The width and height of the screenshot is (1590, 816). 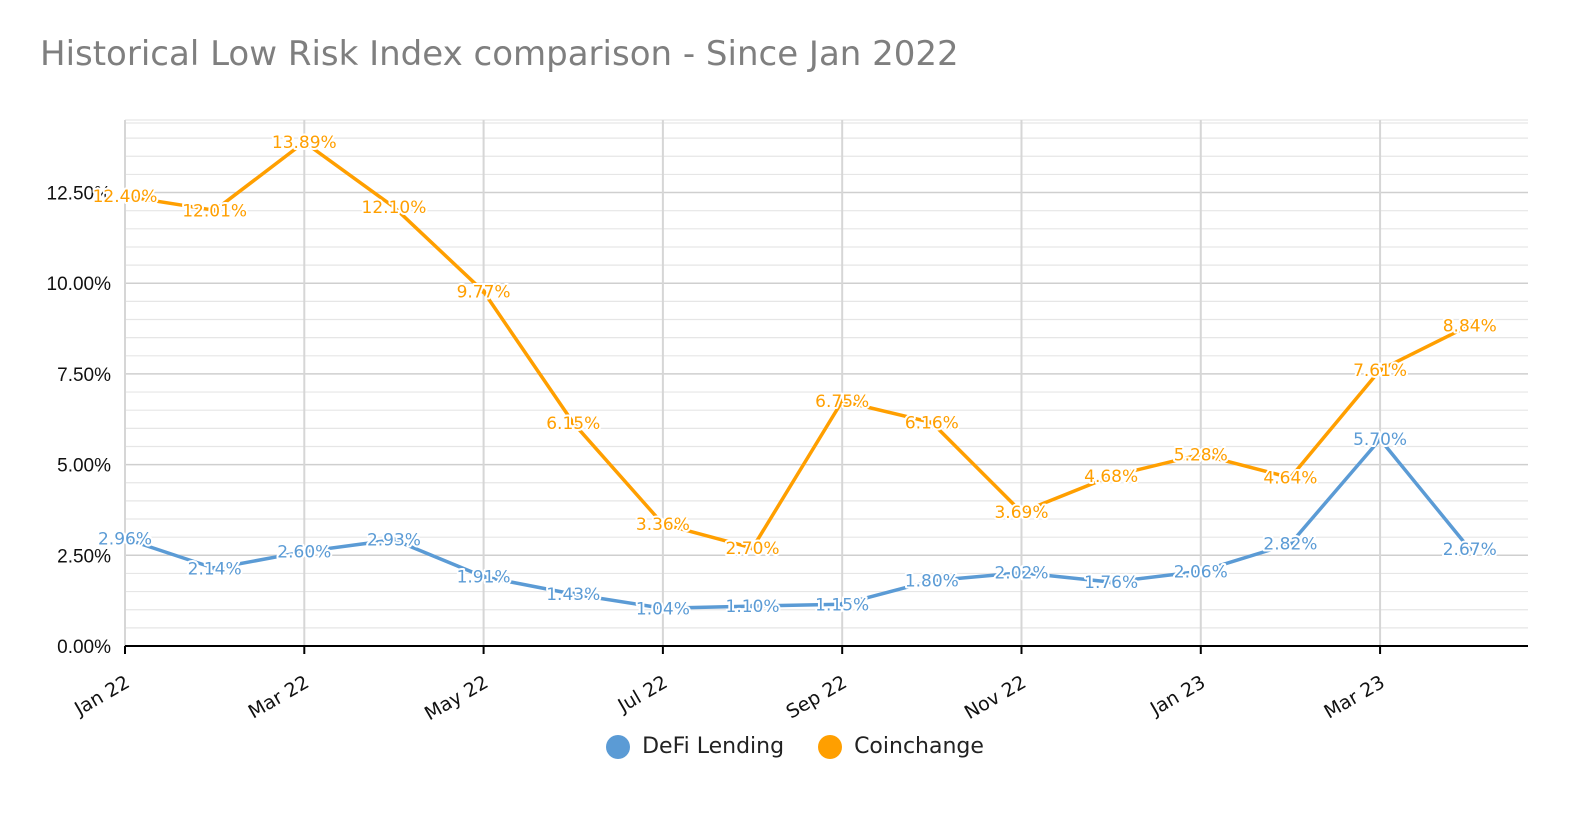 I want to click on y-tick-label: 12.50%, so click(x=79, y=194).